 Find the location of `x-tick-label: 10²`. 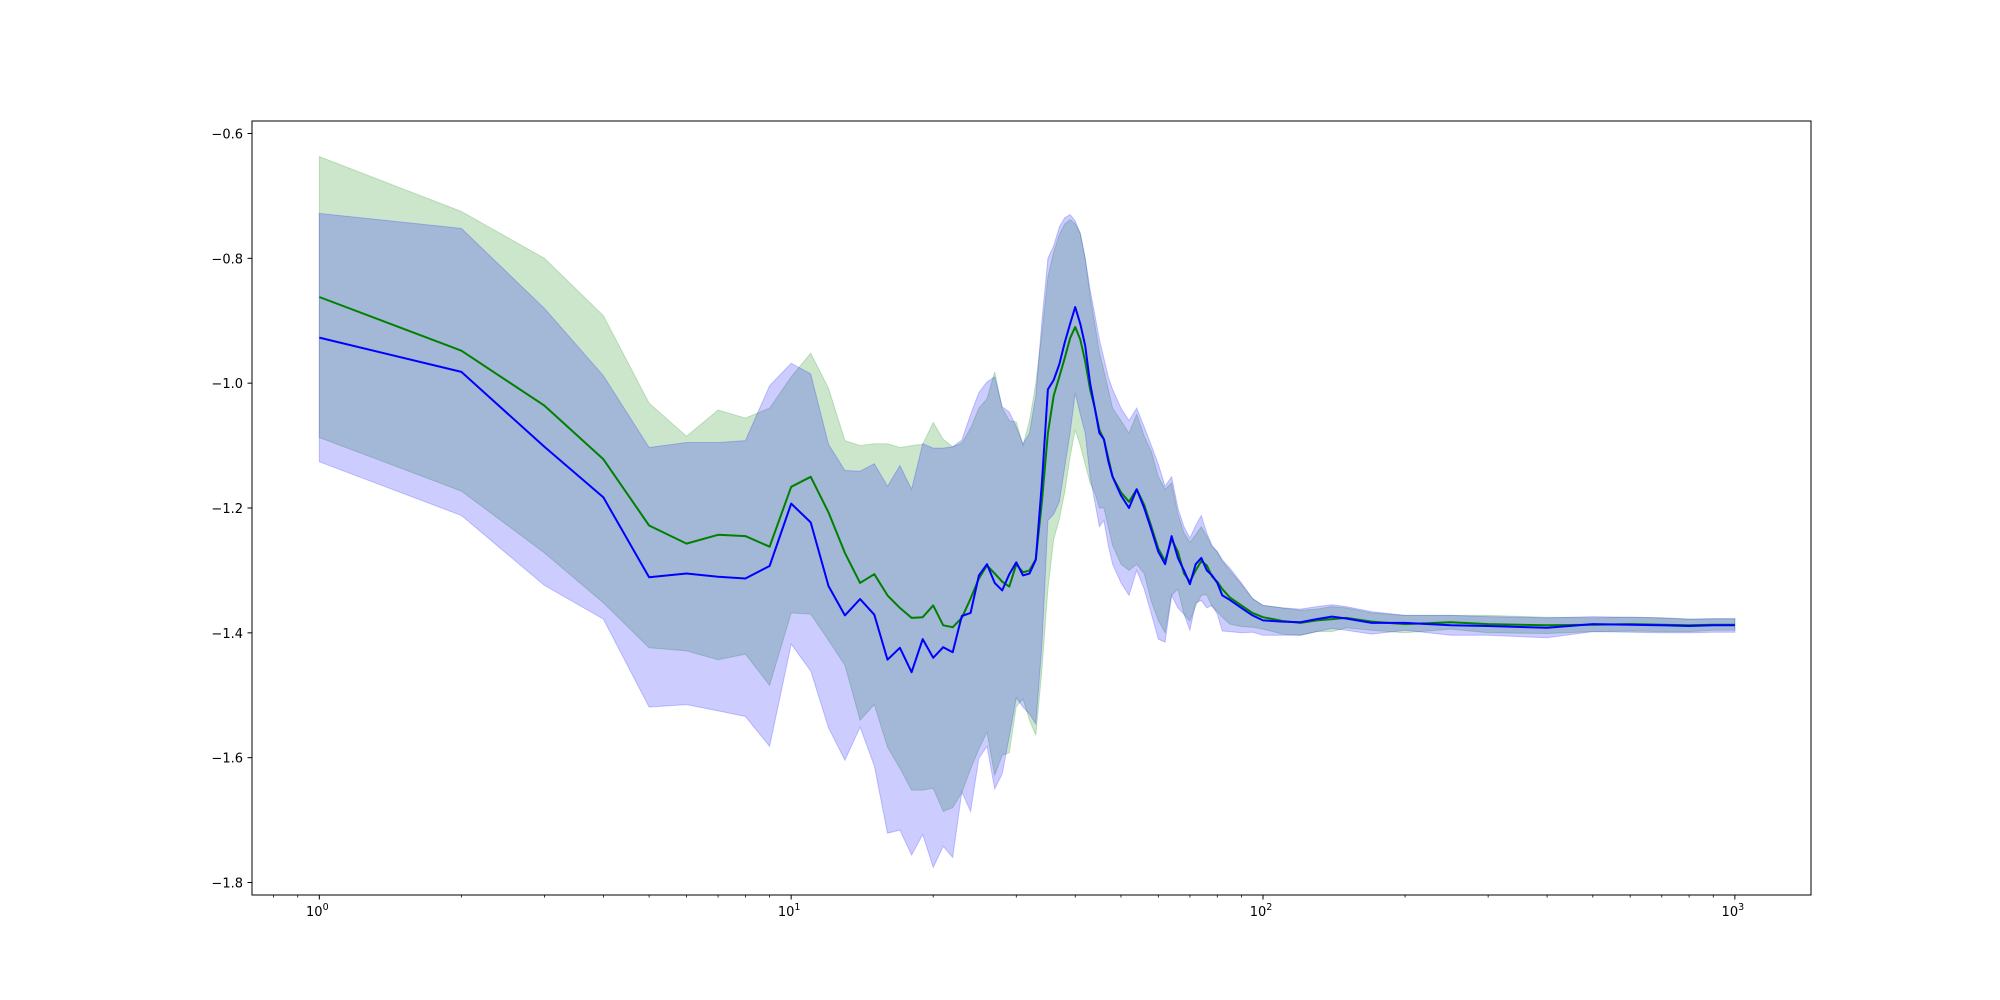

x-tick-label: 10² is located at coordinates (1261, 911).